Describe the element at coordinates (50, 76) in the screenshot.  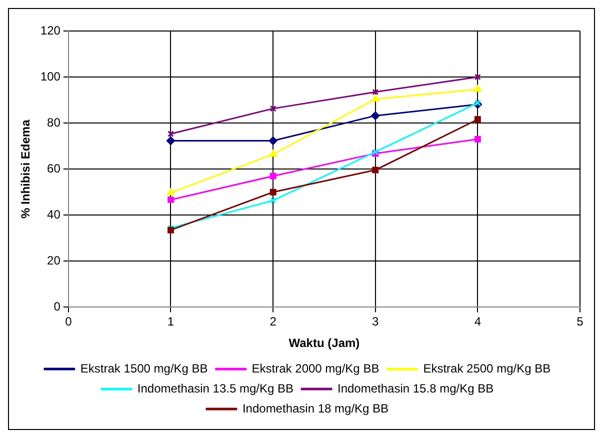
I see `y-tick-label: 100` at that location.